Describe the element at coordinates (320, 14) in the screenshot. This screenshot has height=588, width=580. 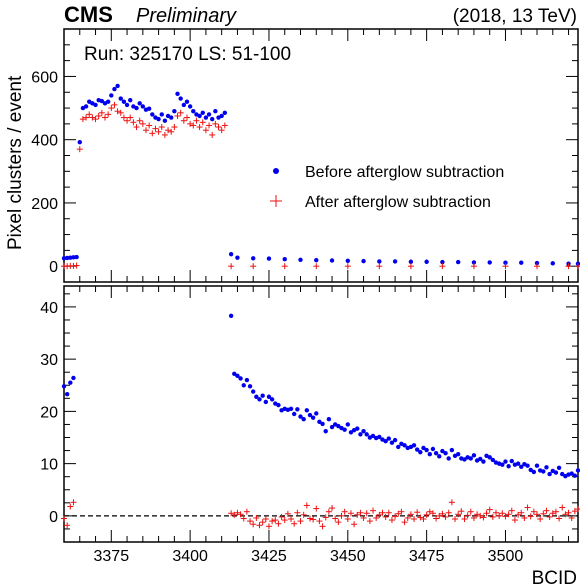
I see `figure-header: CMS Preliminary (2018, 13 TeV)` at that location.